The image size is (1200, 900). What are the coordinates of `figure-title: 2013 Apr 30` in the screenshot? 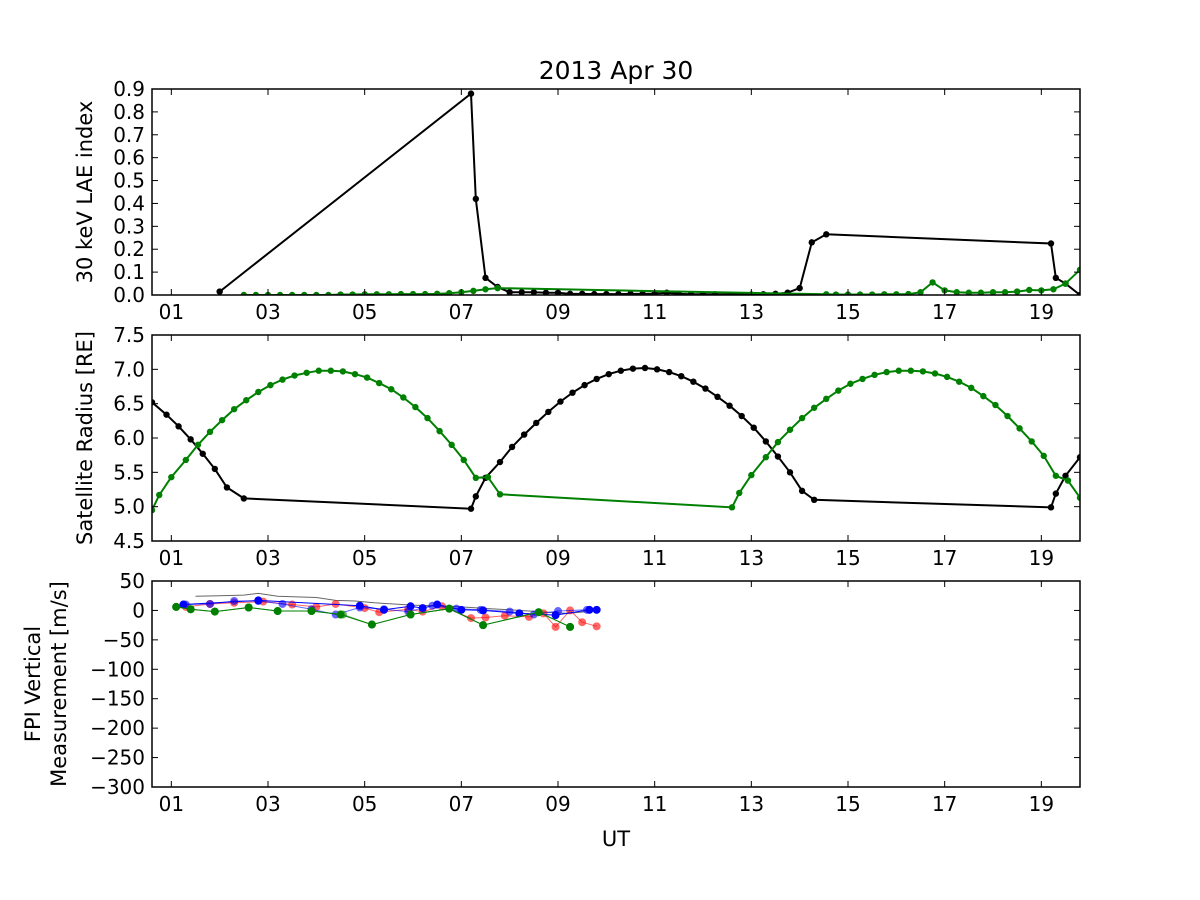 It's located at (616, 70).